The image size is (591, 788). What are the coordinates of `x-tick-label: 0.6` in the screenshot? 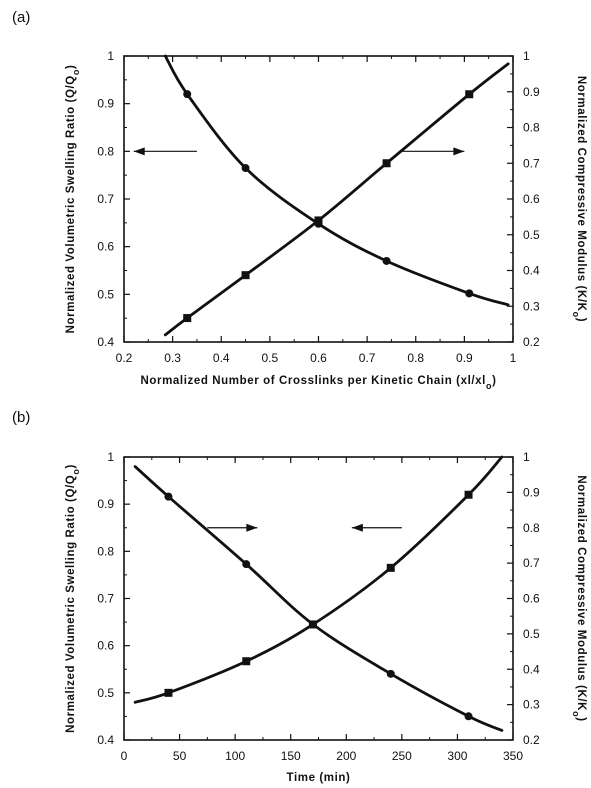 It's located at (318, 358).